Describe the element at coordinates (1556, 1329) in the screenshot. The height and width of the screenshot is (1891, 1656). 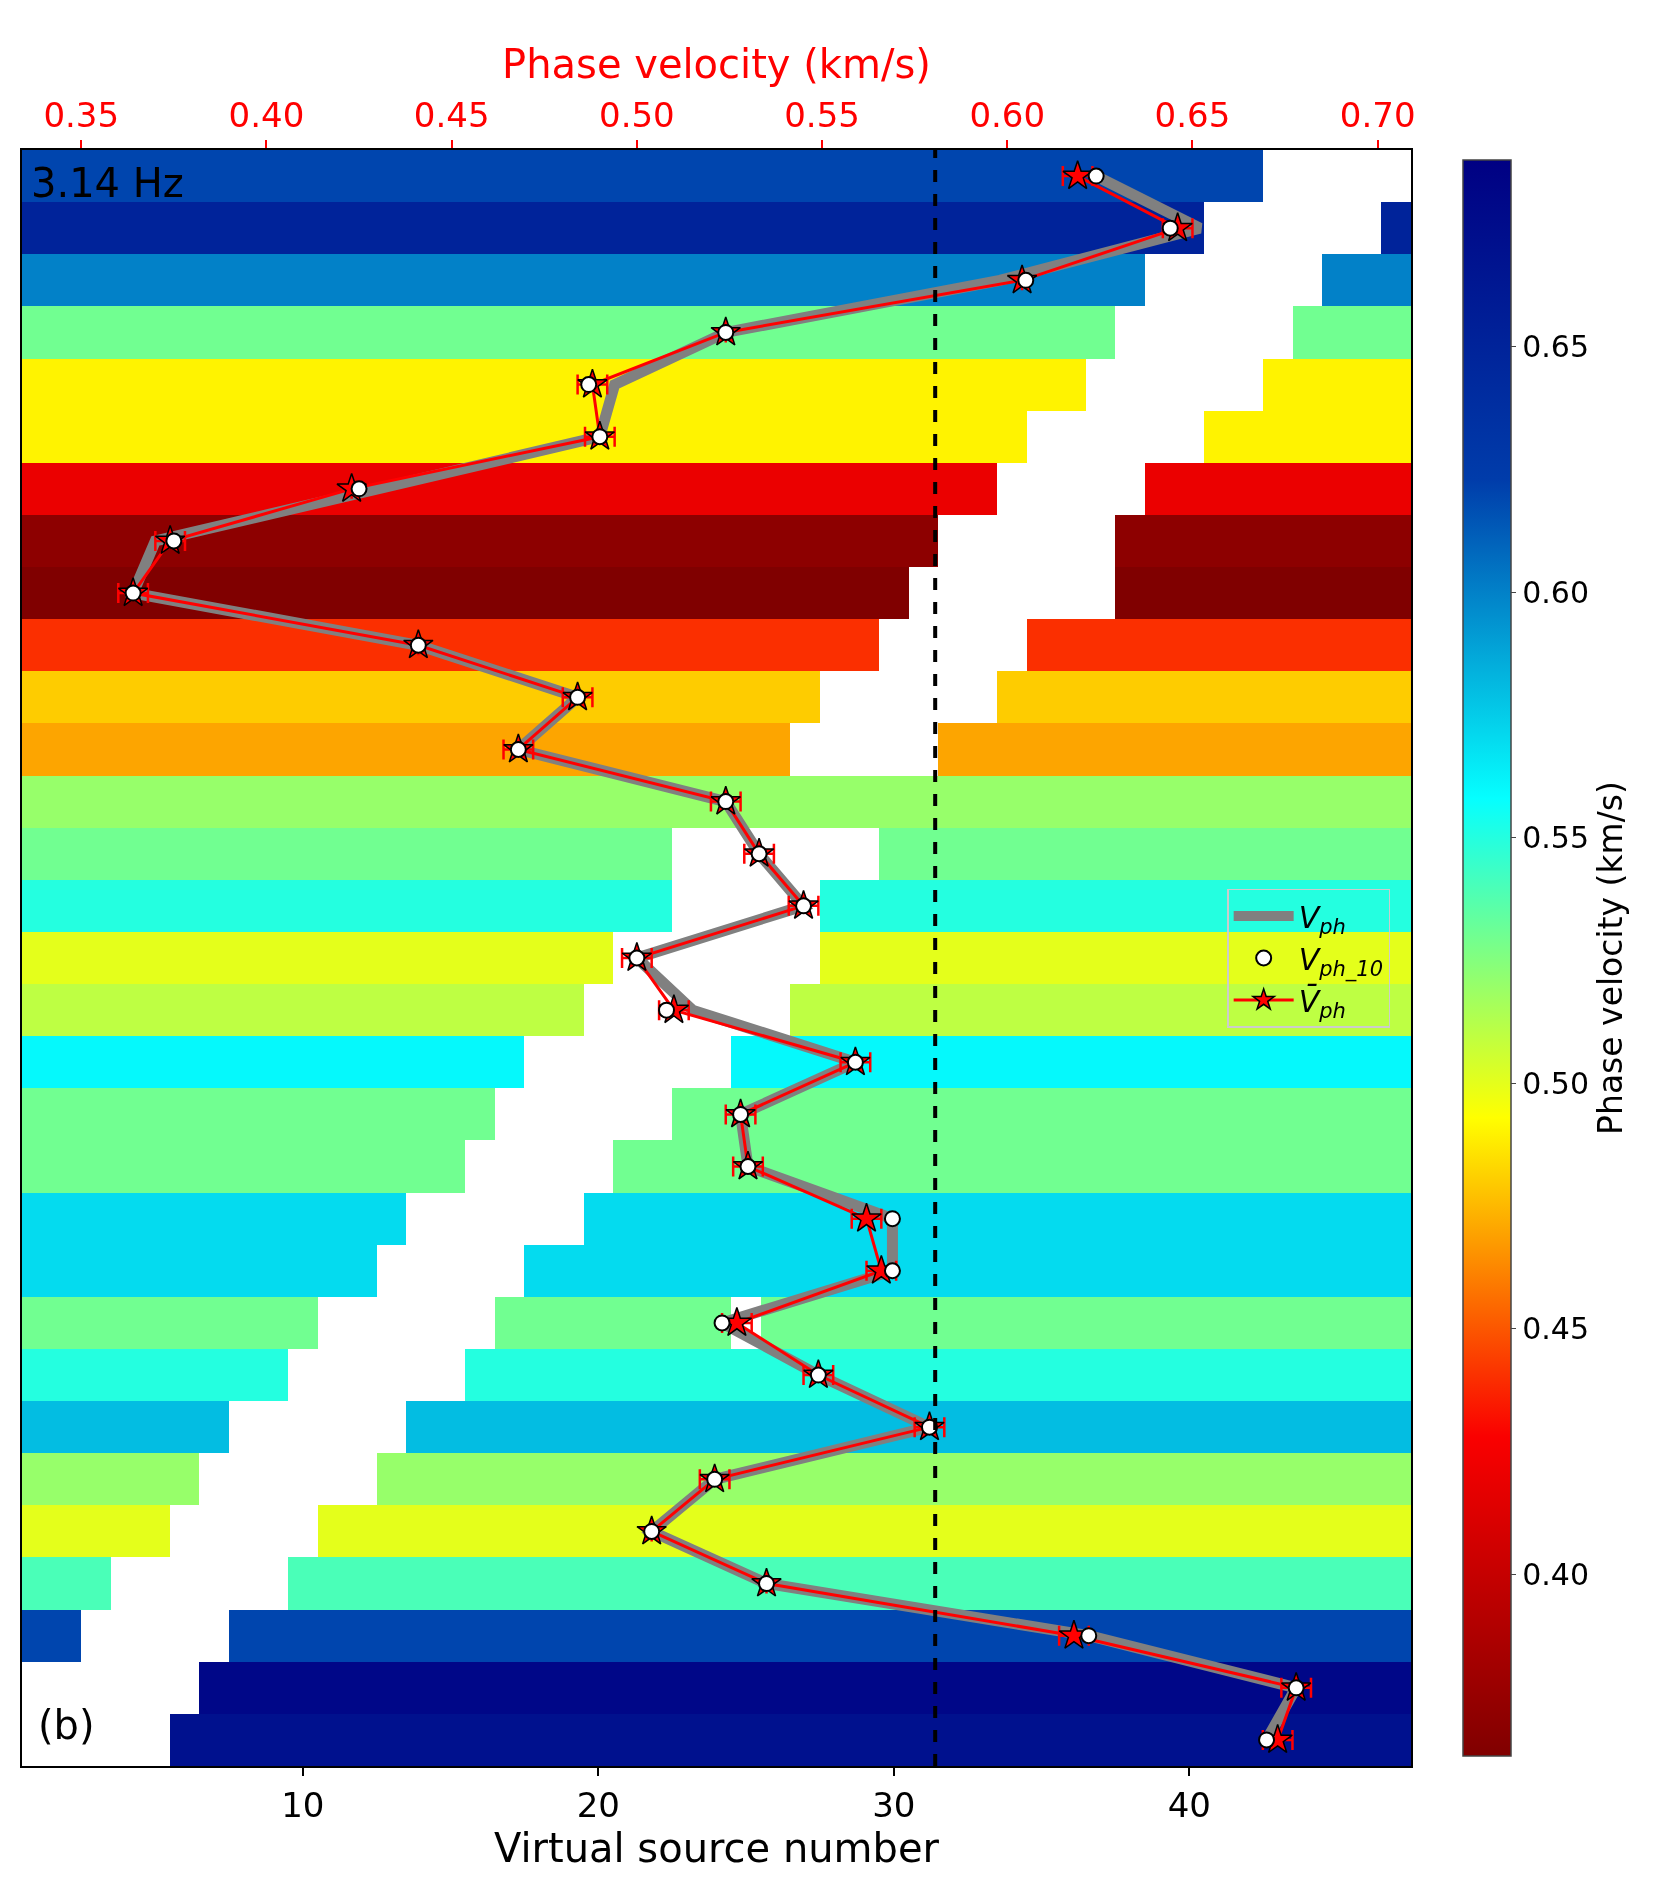
I see `color-bar-label: 0.45` at that location.